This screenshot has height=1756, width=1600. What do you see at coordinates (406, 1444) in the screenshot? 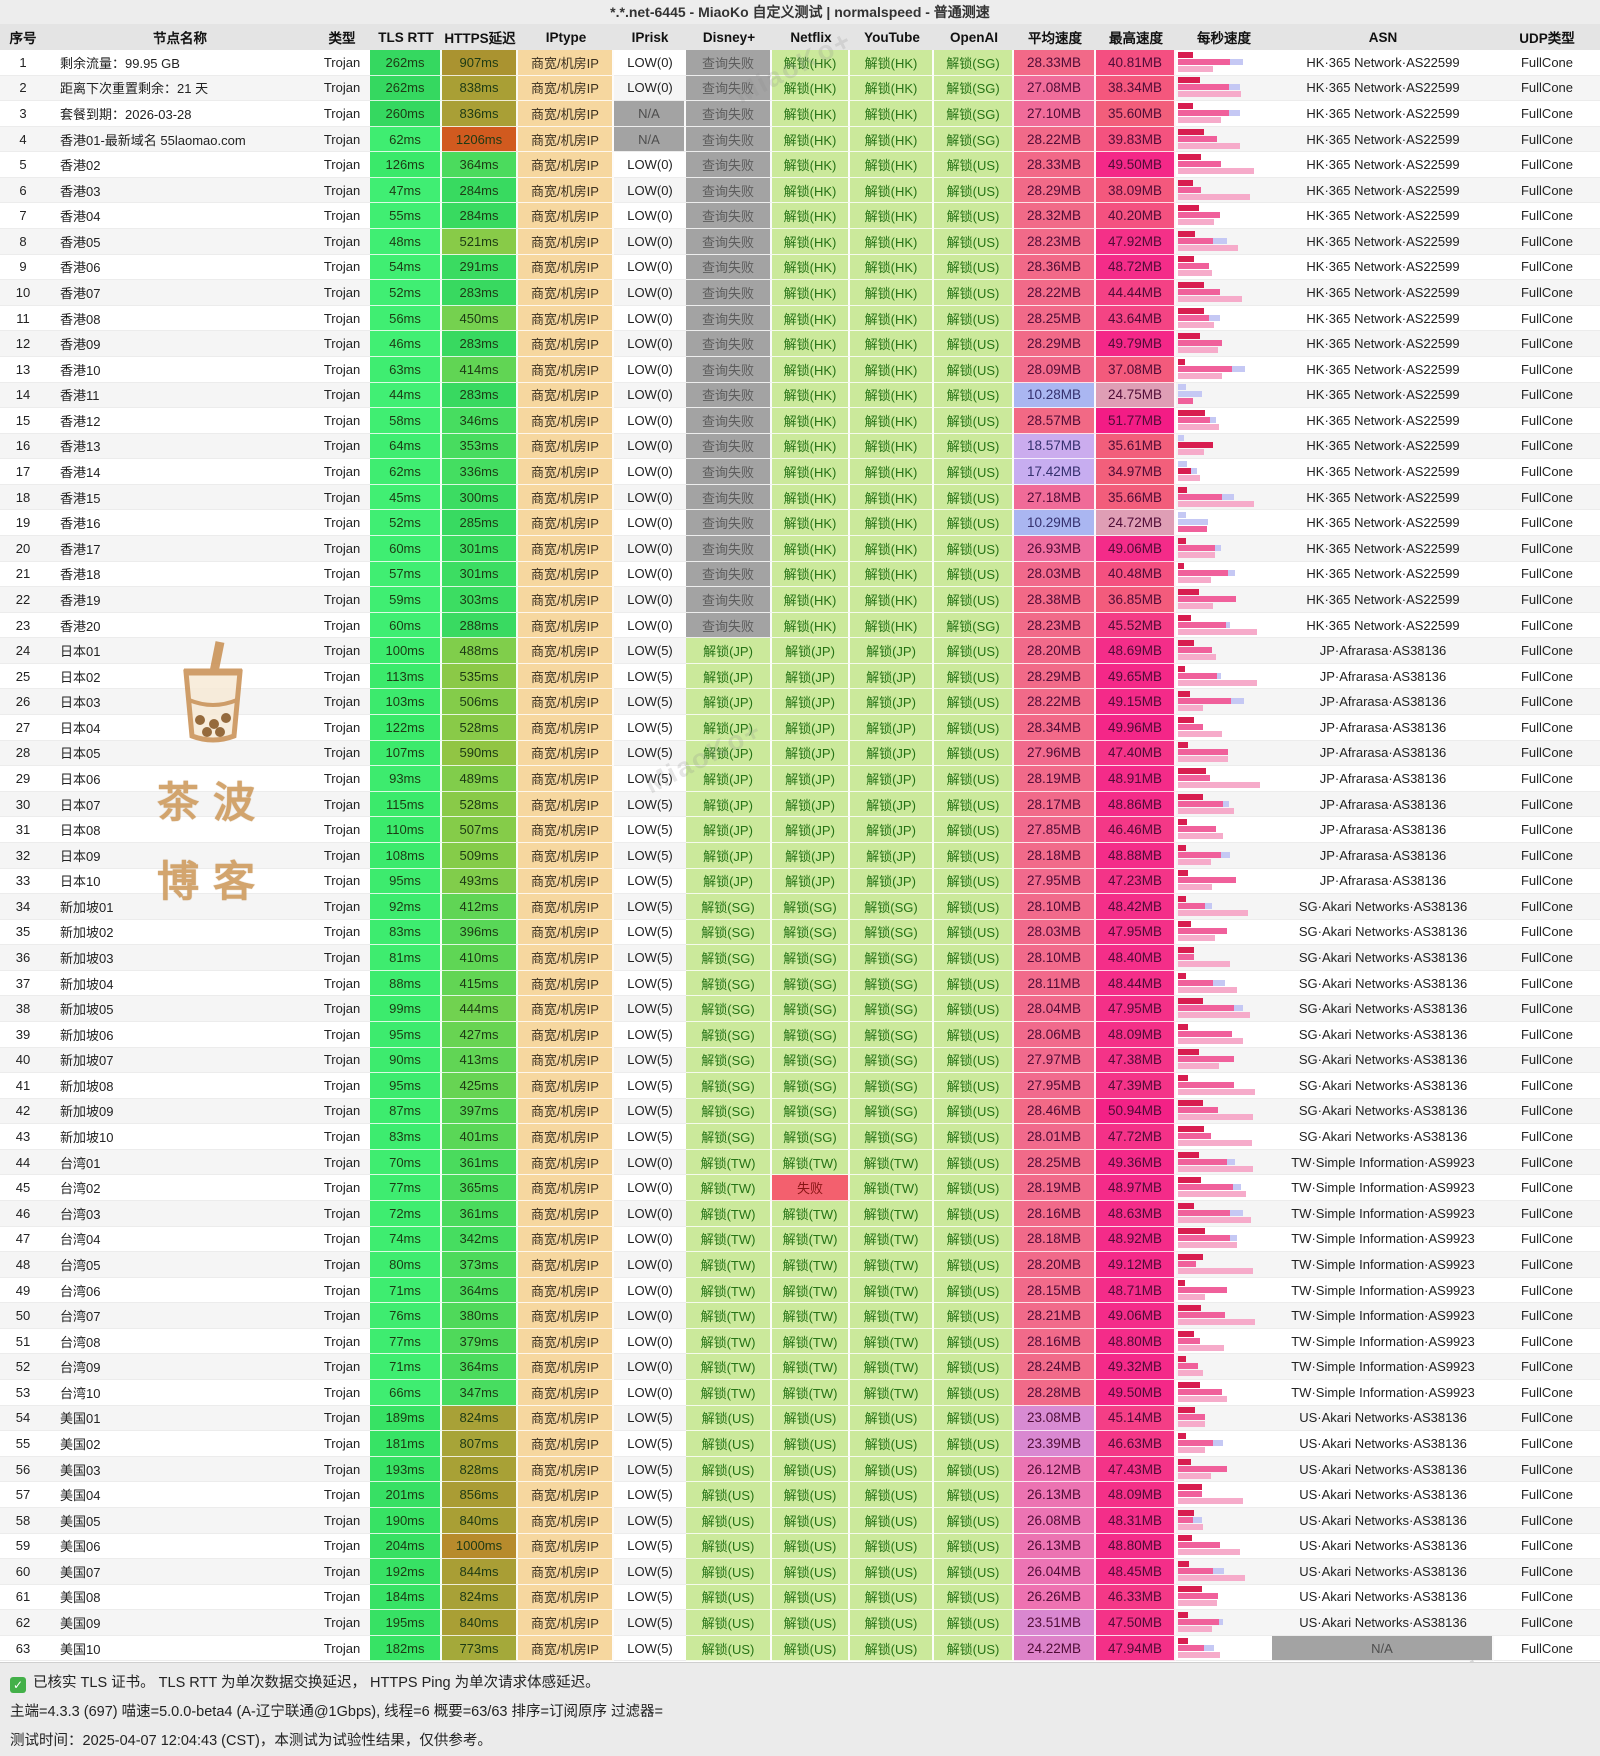
I see `cell-tls-rtt: 181ms` at bounding box center [406, 1444].